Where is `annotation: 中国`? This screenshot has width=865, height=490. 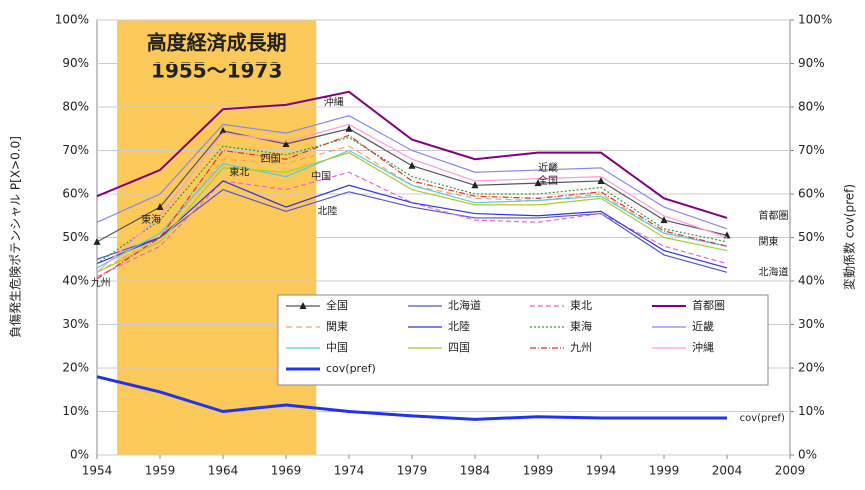 annotation: 中国 is located at coordinates (321, 176).